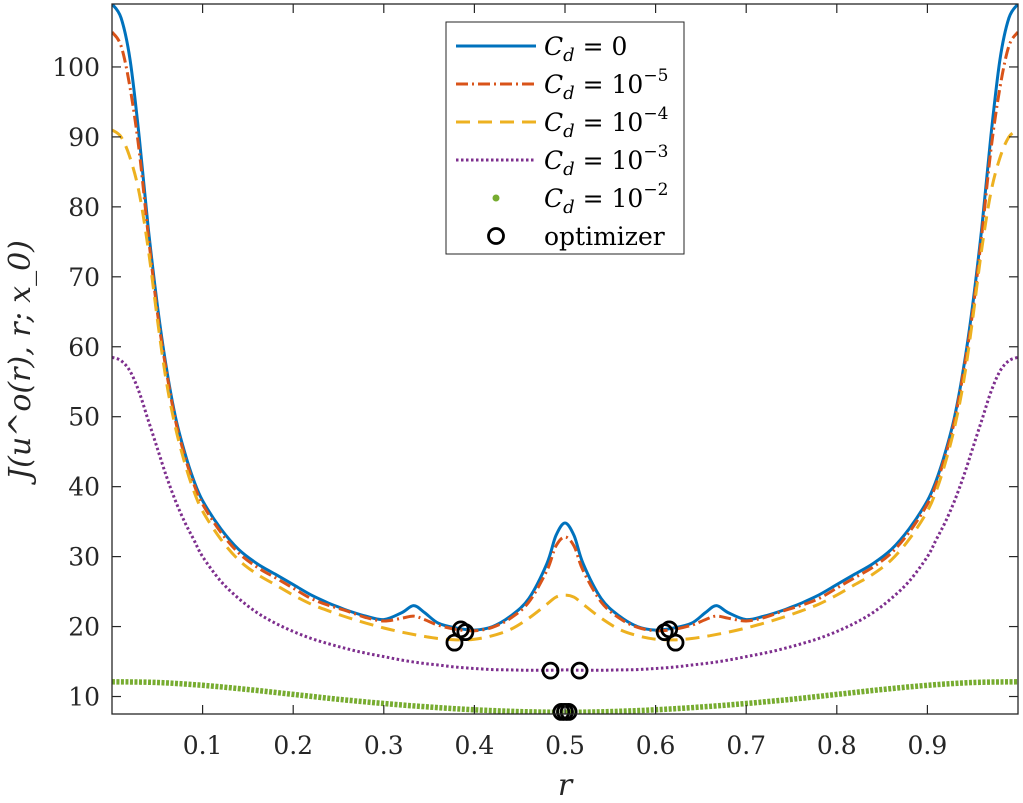 This screenshot has height=803, width=1023. I want to click on legend-entry-4: Cd = 10−2, so click(580, 199).